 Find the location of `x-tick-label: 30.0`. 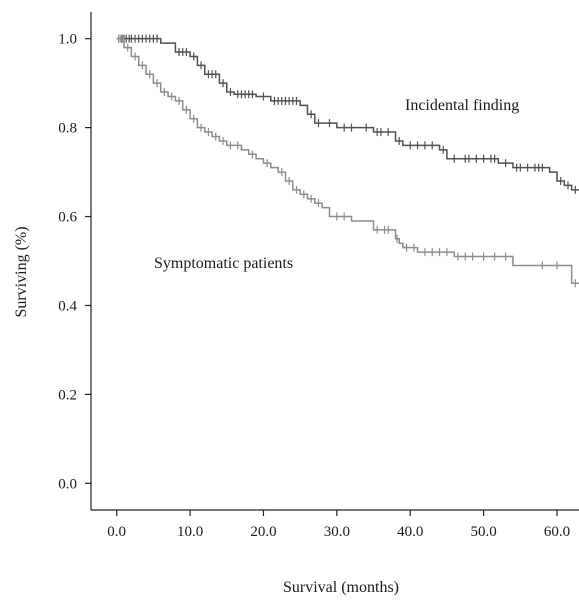

x-tick-label: 30.0 is located at coordinates (337, 532).